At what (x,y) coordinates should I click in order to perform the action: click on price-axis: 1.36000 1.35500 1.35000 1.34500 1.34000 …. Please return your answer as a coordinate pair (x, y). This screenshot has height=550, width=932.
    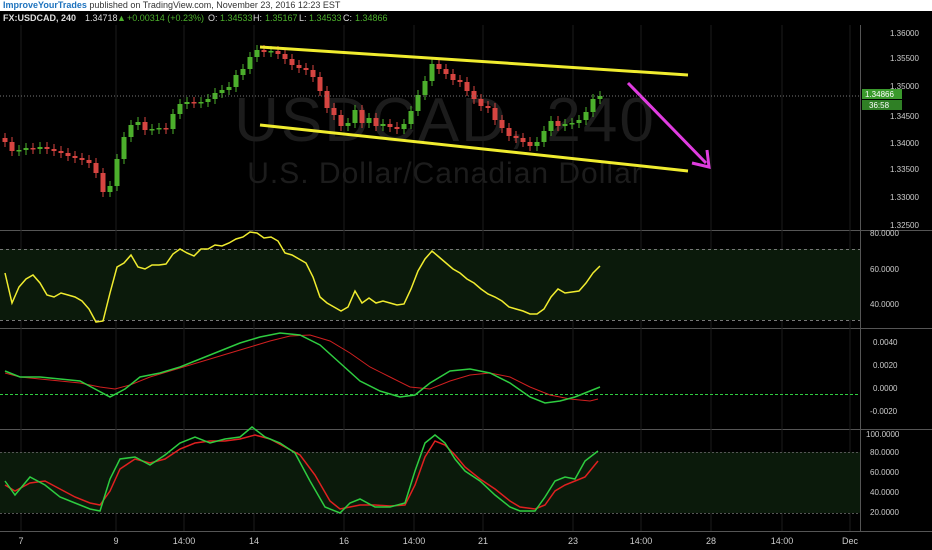
    Looking at the image, I should click on (890, 129).